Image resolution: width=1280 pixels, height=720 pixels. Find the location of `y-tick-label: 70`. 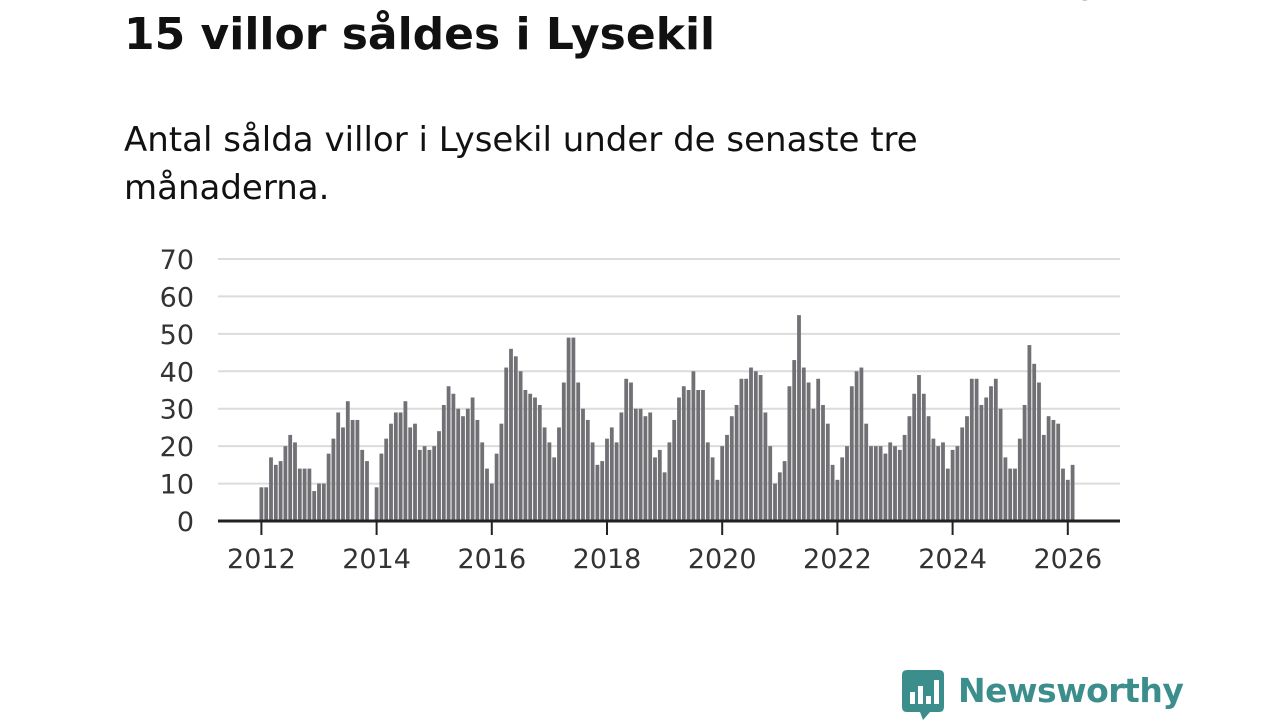

y-tick-label: 70 is located at coordinates (177, 260).